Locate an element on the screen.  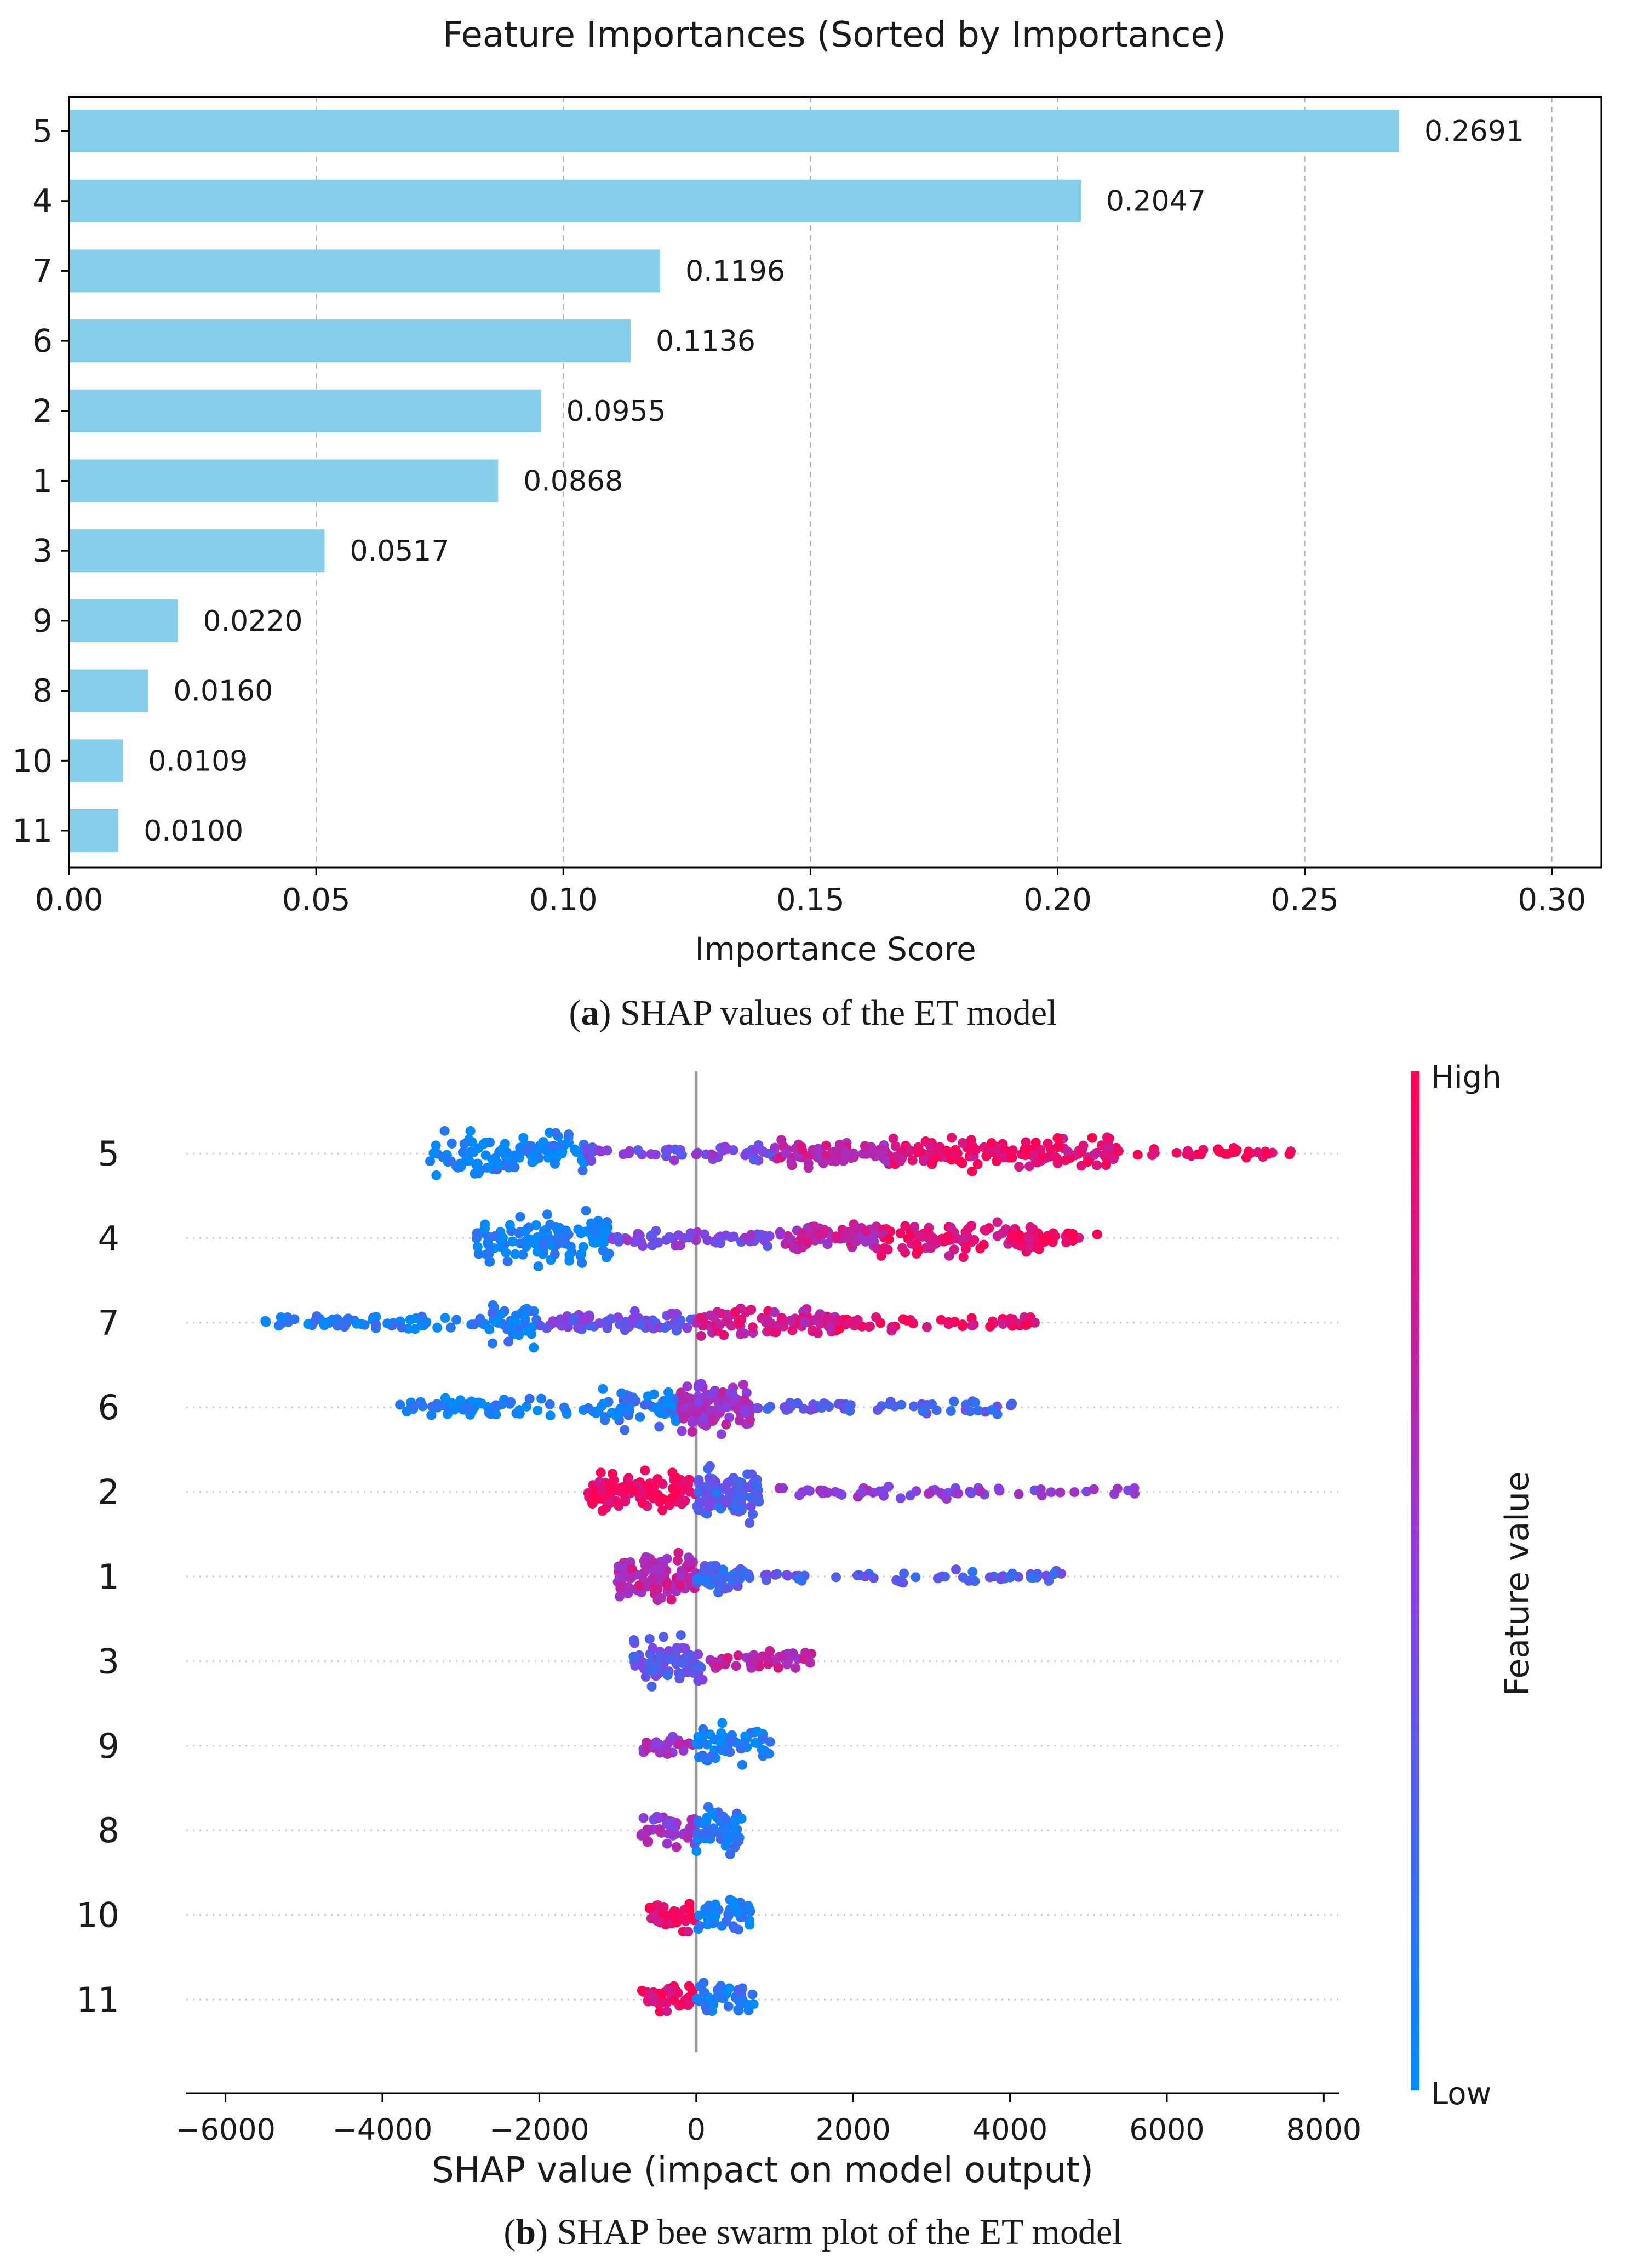
beeswarm-y-label: 11 is located at coordinates (97, 2000).